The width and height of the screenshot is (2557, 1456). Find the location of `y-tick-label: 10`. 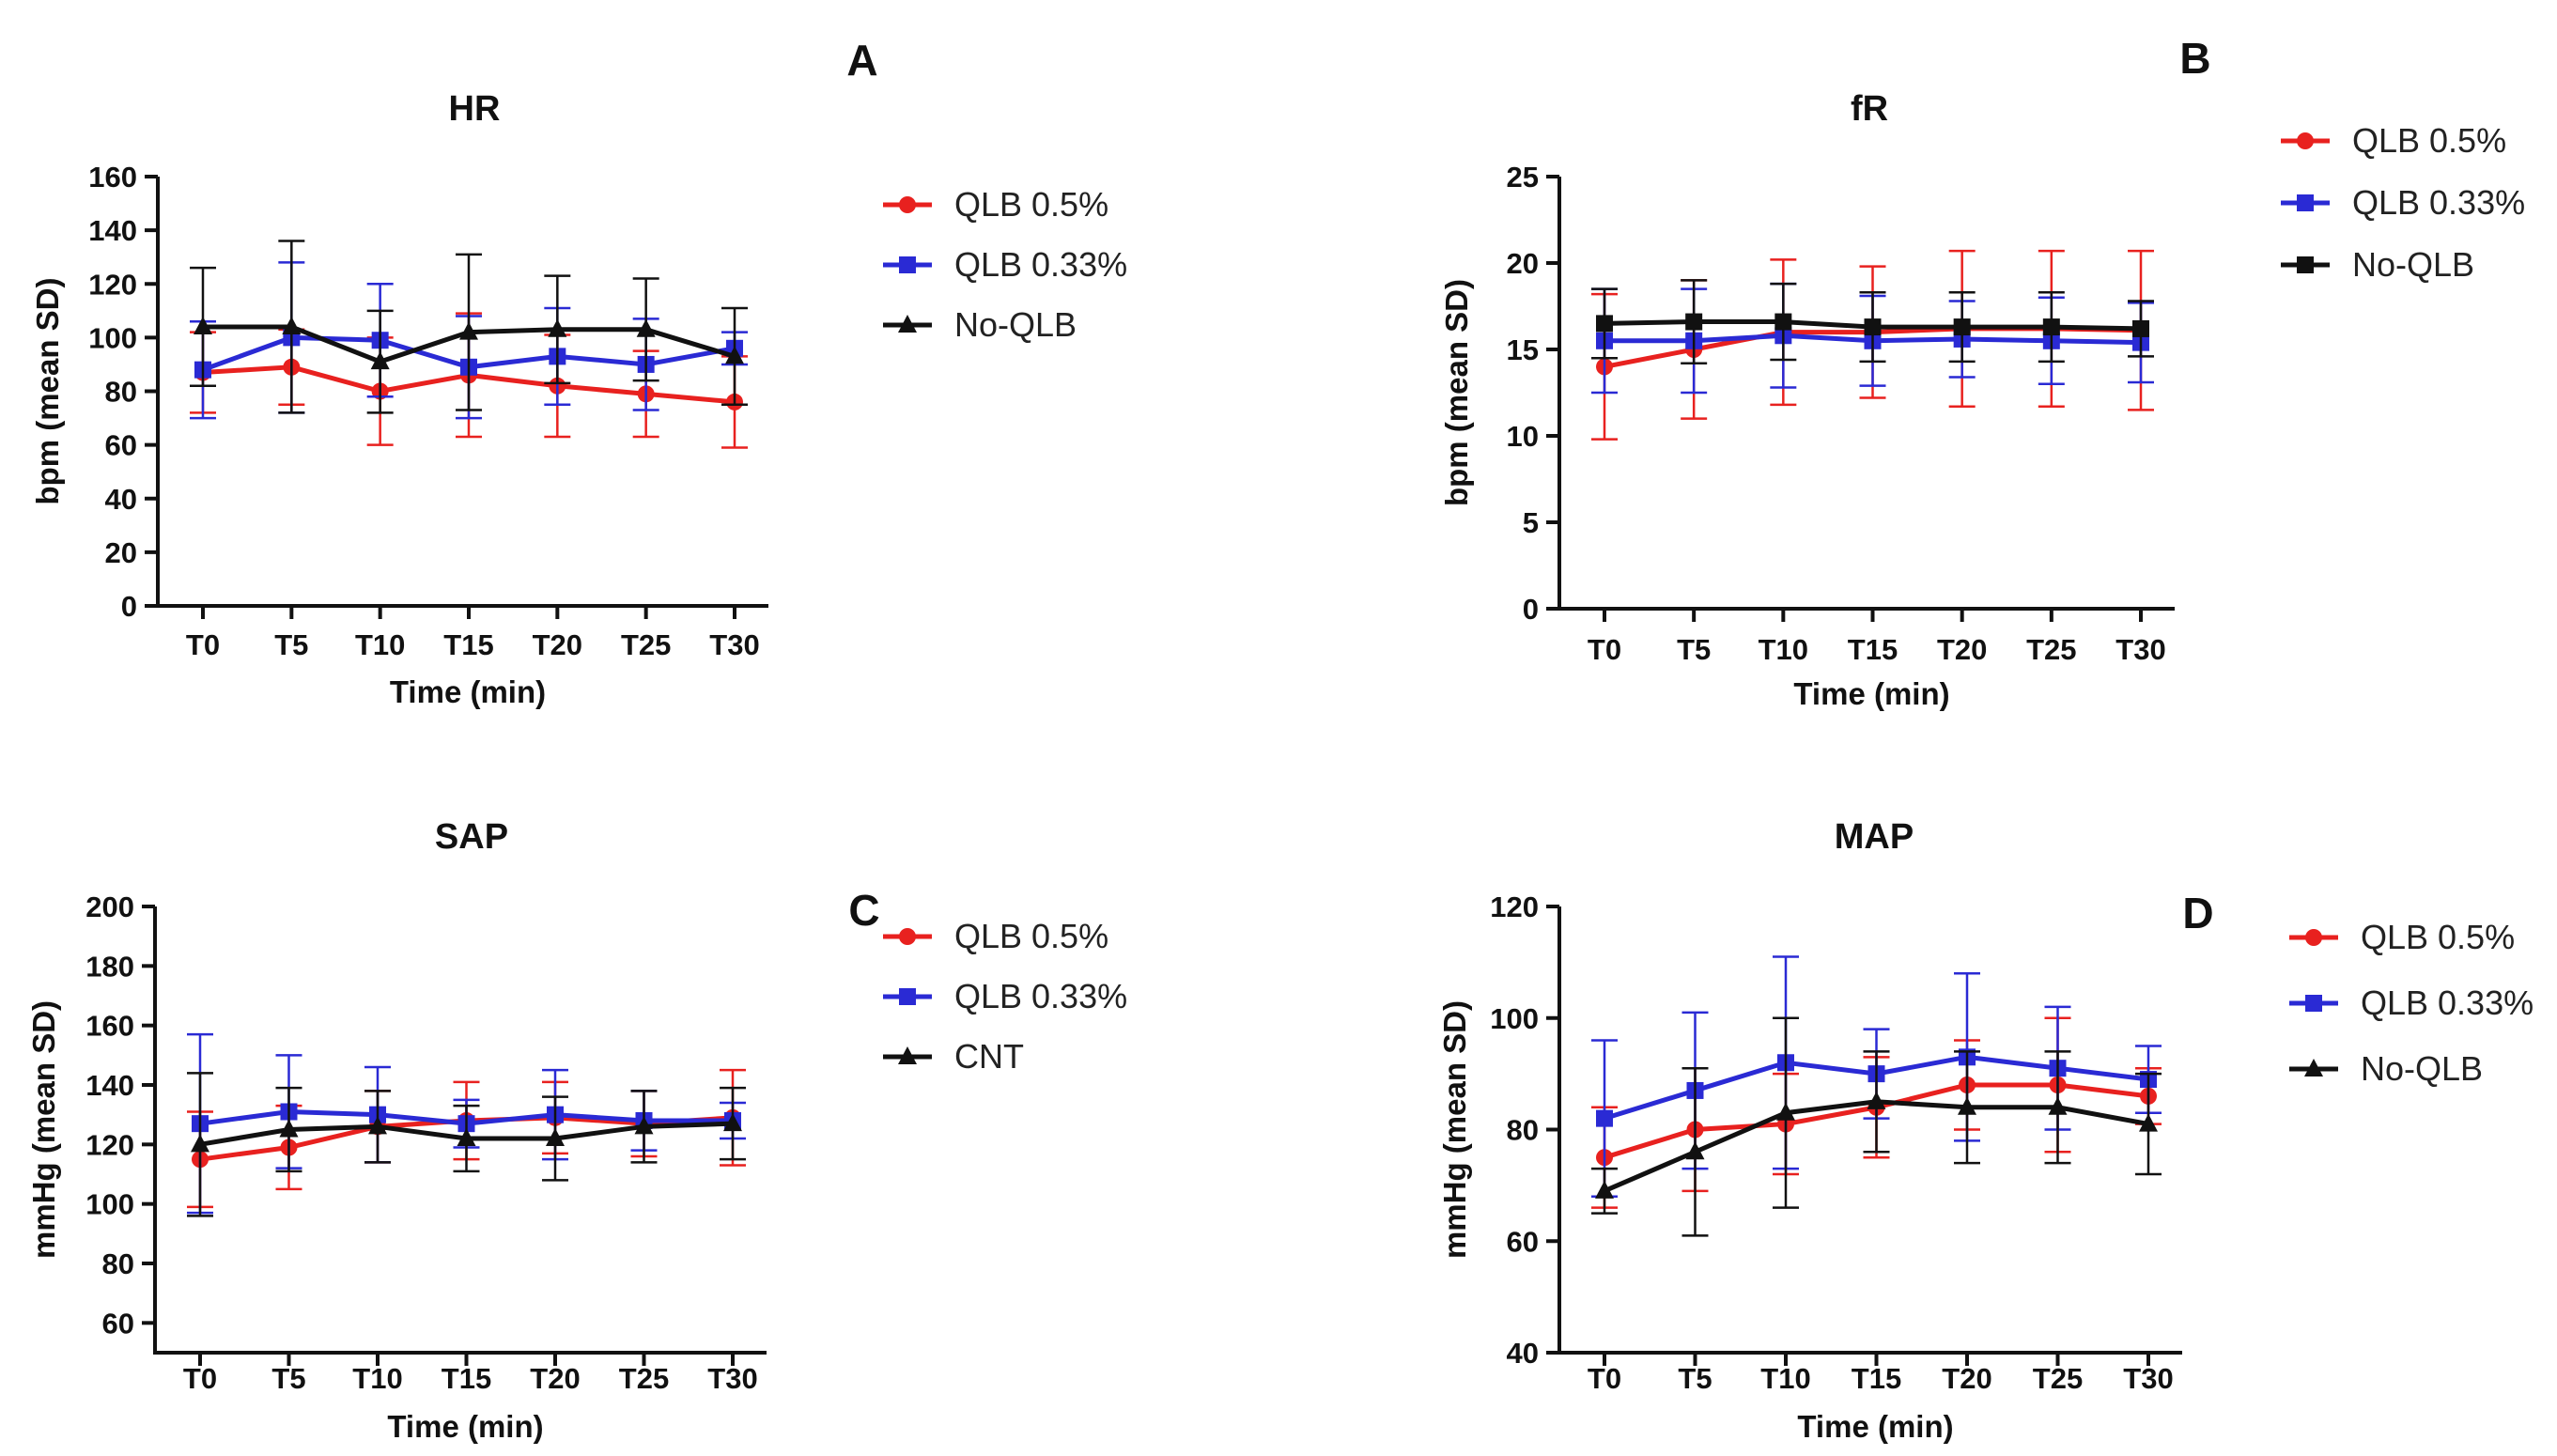

y-tick-label: 10 is located at coordinates (1523, 436).